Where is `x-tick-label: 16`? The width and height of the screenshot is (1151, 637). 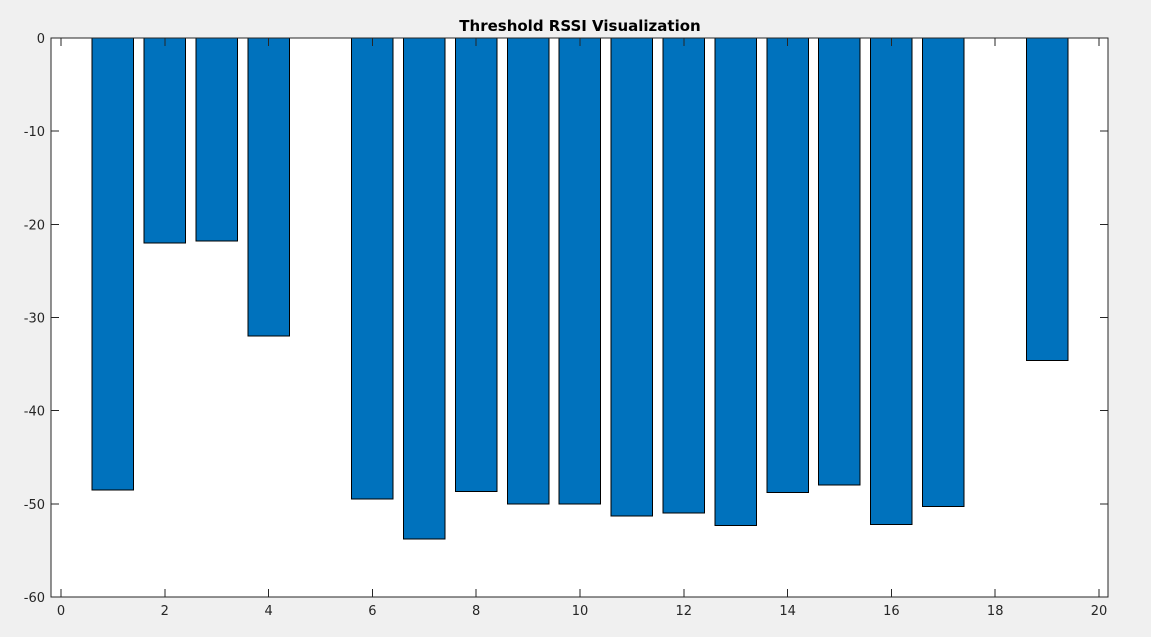
x-tick-label: 16 is located at coordinates (891, 611).